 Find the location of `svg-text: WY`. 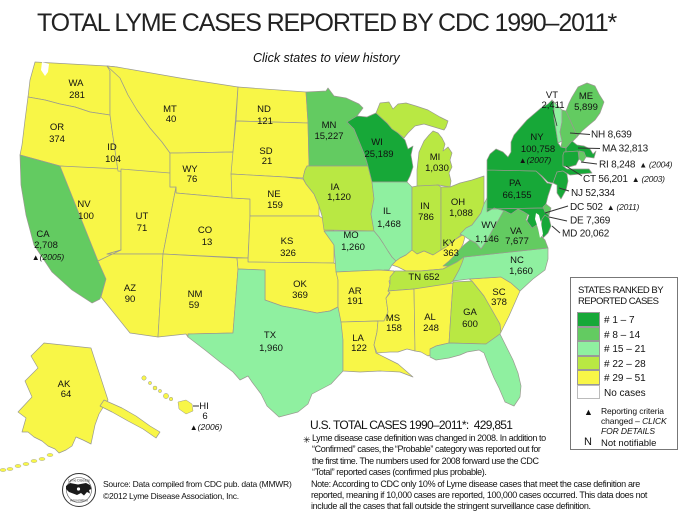

svg-text: WY is located at coordinates (190, 169).